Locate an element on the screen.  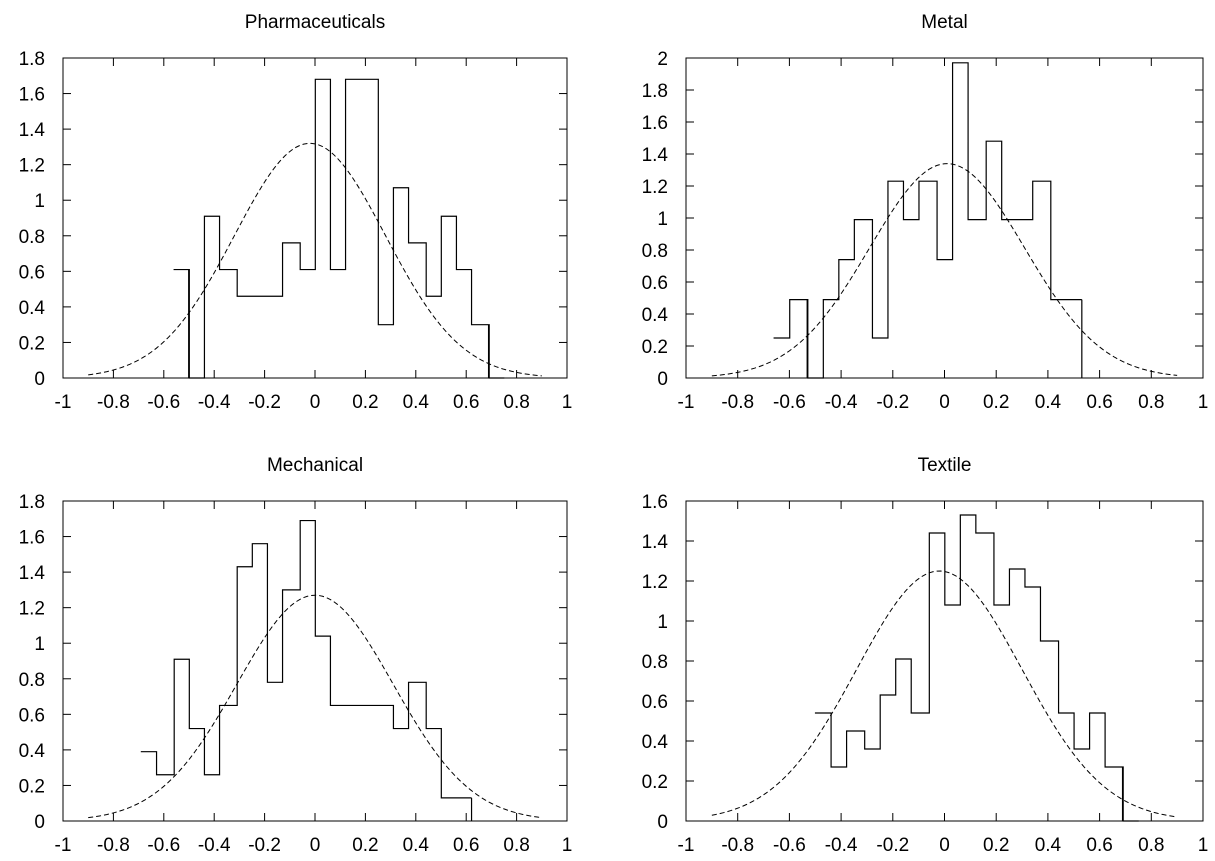
panel-title: Pharmaceuticals is located at coordinates (315, 22).